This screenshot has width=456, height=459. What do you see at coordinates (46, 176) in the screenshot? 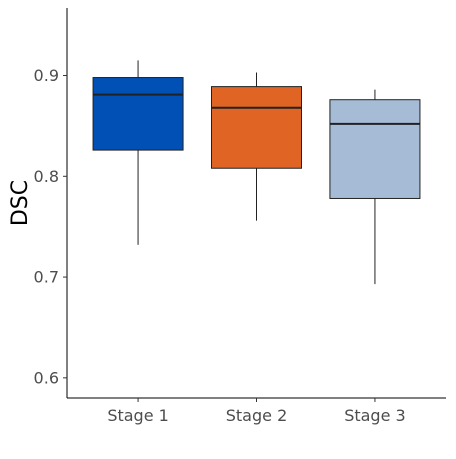
I see `y-tick-label: 0.8` at bounding box center [46, 176].